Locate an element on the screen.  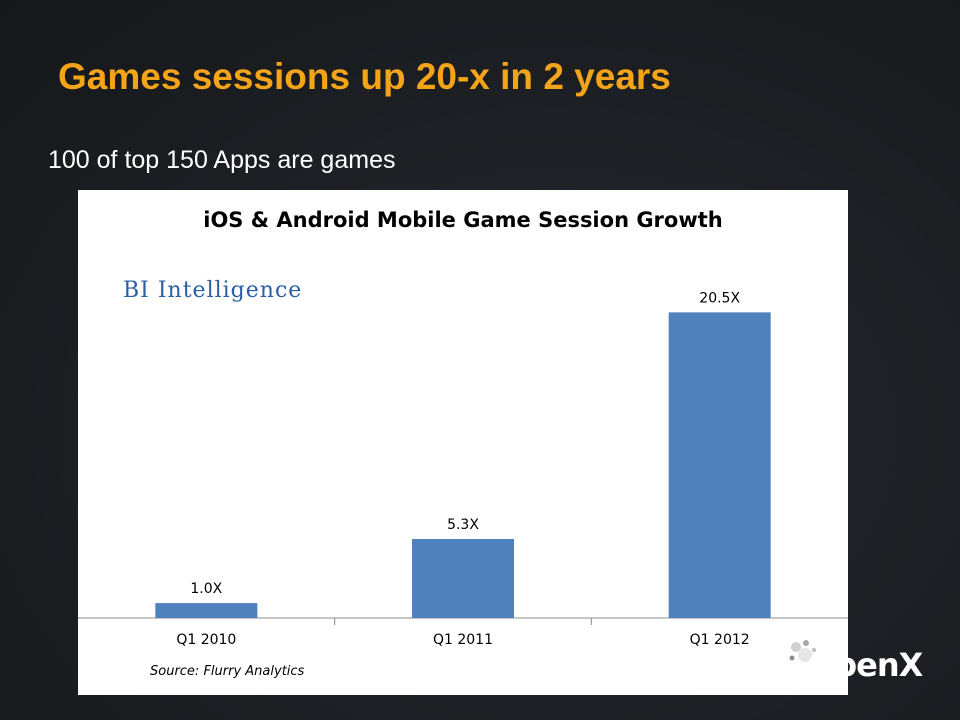
openx-dots-icon is located at coordinates (802, 651).